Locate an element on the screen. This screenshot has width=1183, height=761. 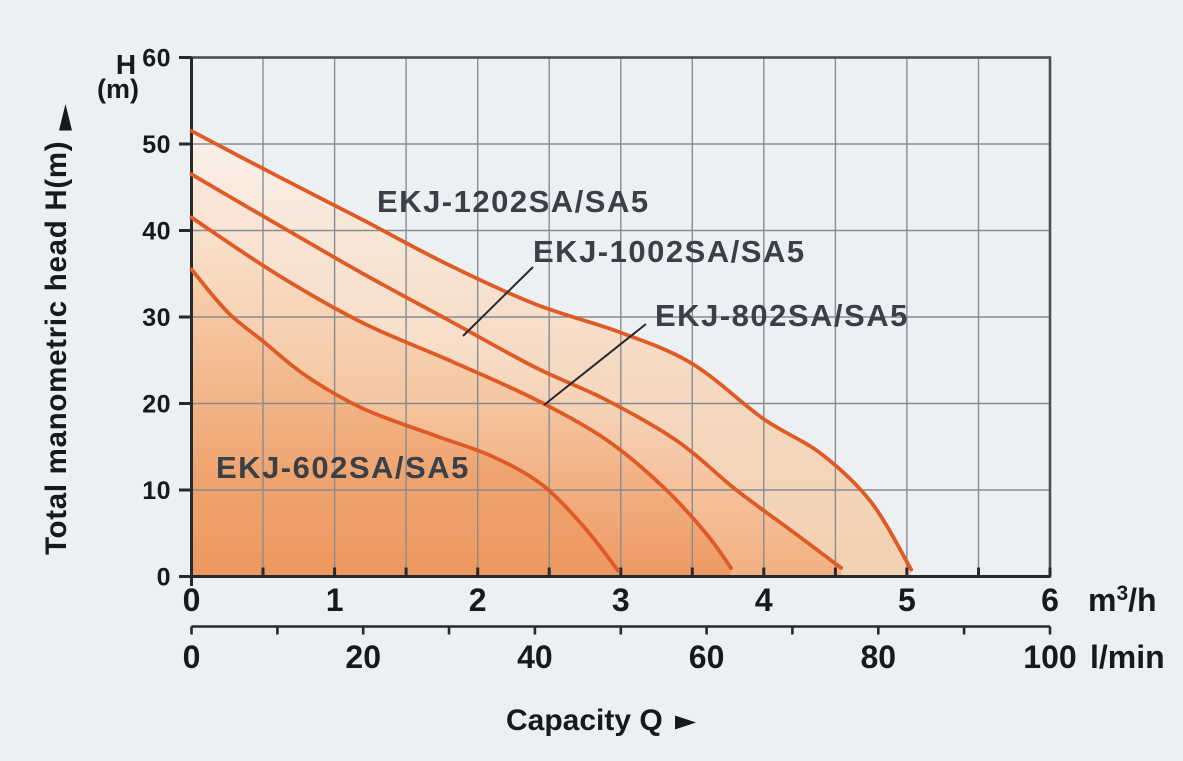
svg-text: EKJ-1002SA/SA5 is located at coordinates (669, 251).